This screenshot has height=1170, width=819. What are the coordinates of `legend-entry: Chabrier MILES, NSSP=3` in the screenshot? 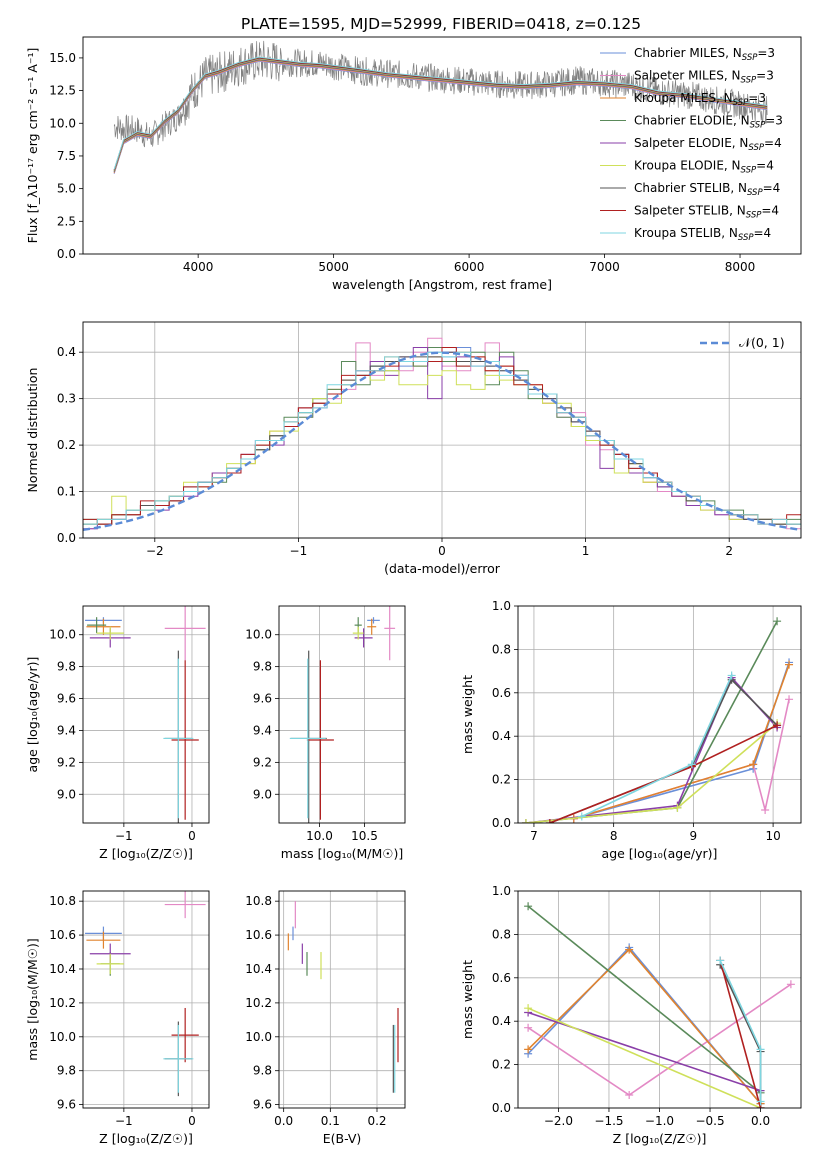 It's located at (704, 54).